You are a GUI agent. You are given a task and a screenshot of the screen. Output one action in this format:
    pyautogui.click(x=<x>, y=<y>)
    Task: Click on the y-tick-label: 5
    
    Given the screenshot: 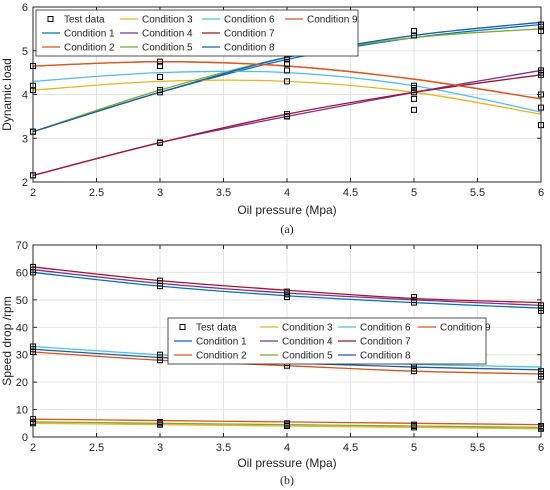 What is the action you would take?
    pyautogui.click(x=25, y=52)
    